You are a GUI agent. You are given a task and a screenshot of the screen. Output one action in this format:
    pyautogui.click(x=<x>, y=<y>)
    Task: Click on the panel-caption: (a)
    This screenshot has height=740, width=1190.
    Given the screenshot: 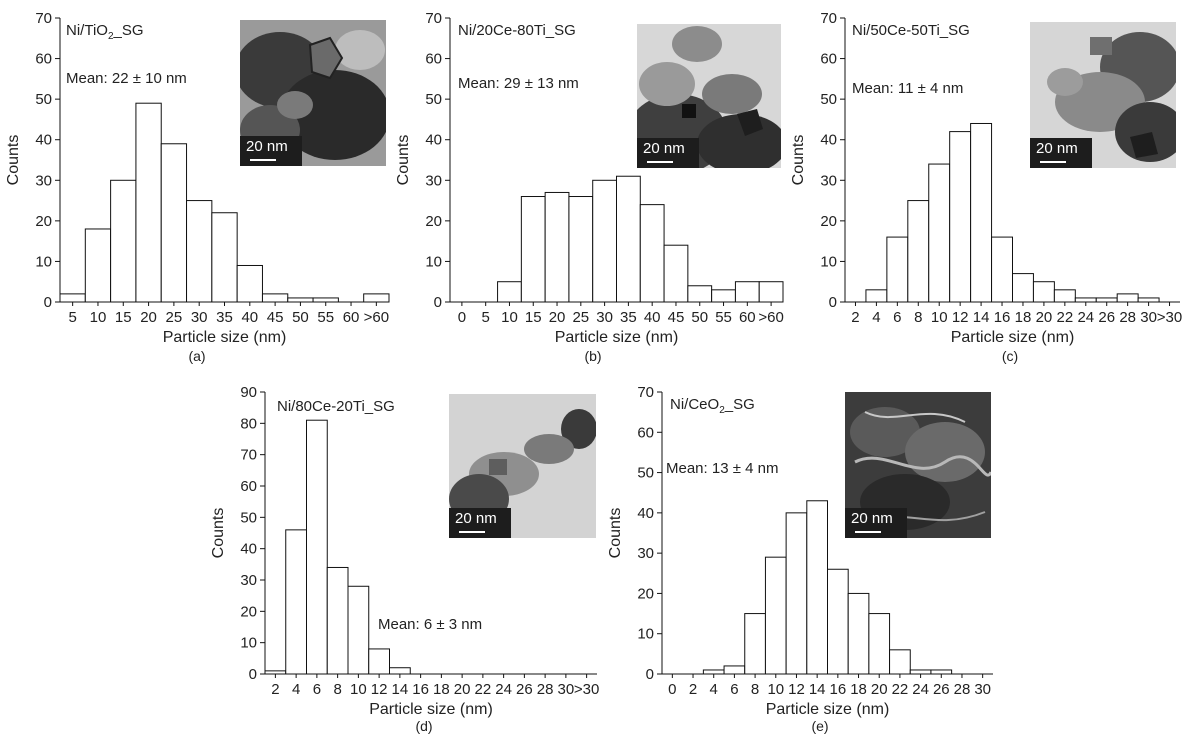 What is the action you would take?
    pyautogui.click(x=197, y=356)
    